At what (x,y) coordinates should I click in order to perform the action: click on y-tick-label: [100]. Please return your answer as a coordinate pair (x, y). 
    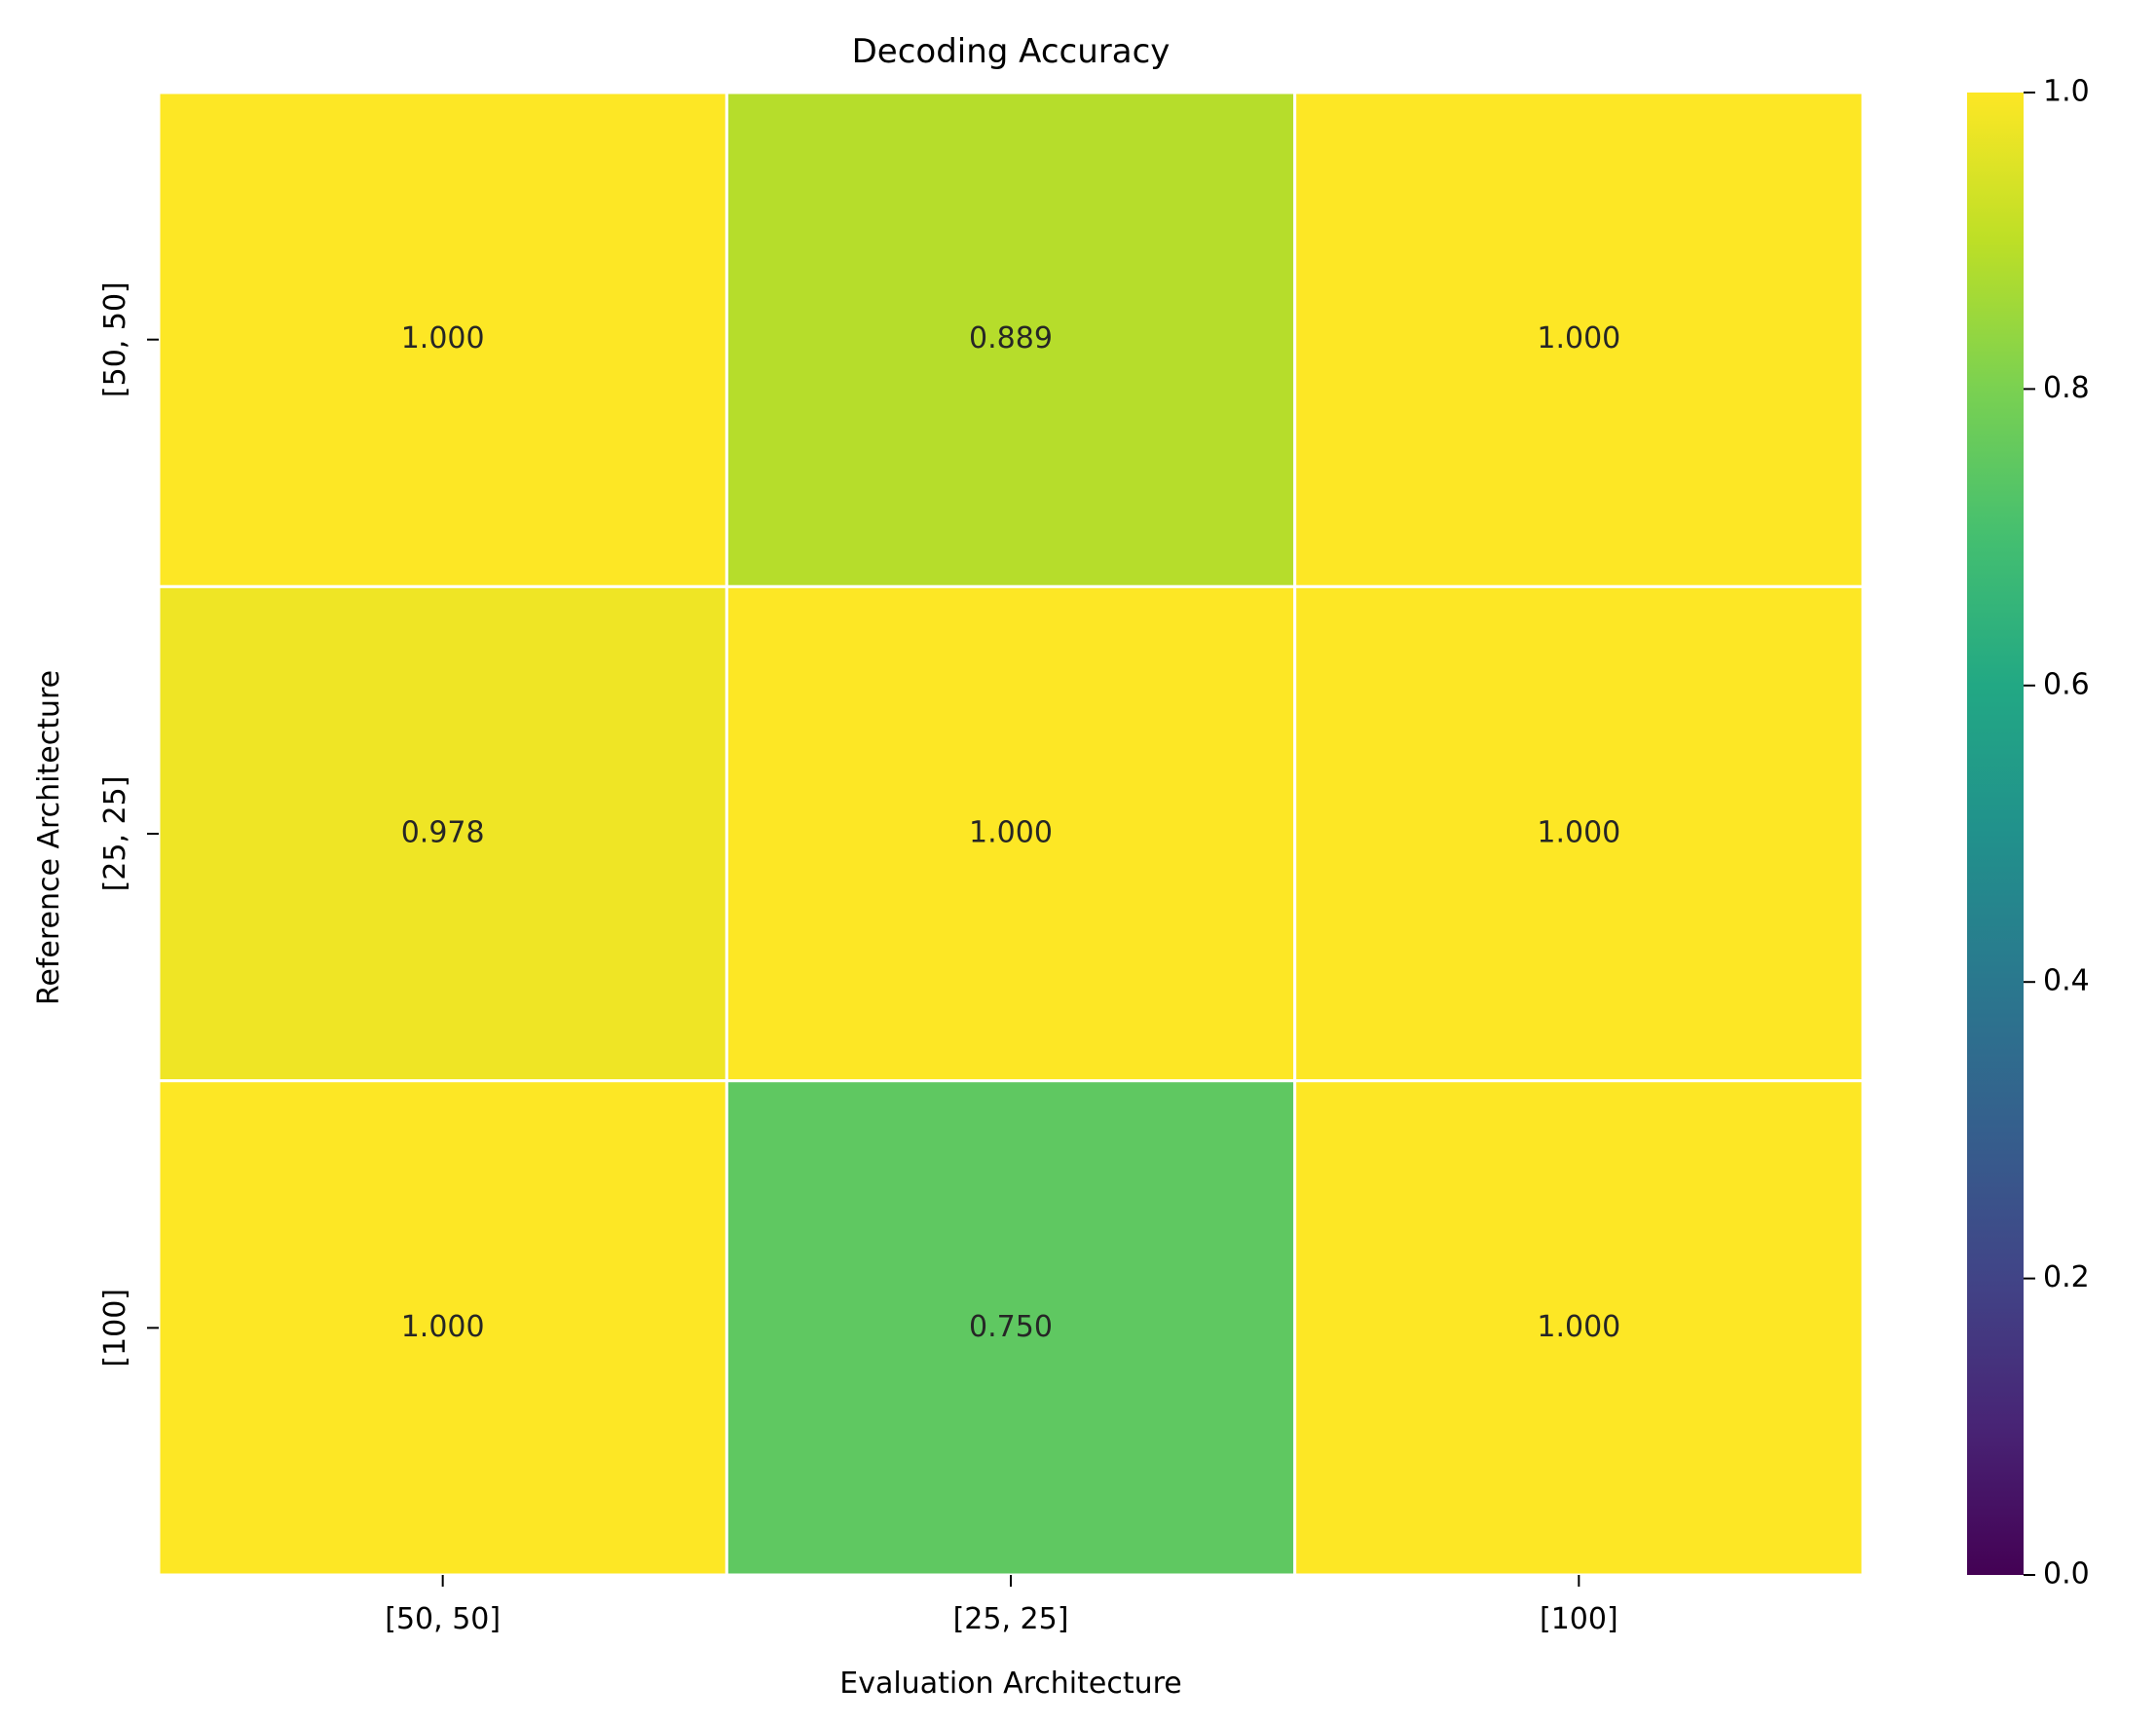
    Looking at the image, I should click on (115, 1328).